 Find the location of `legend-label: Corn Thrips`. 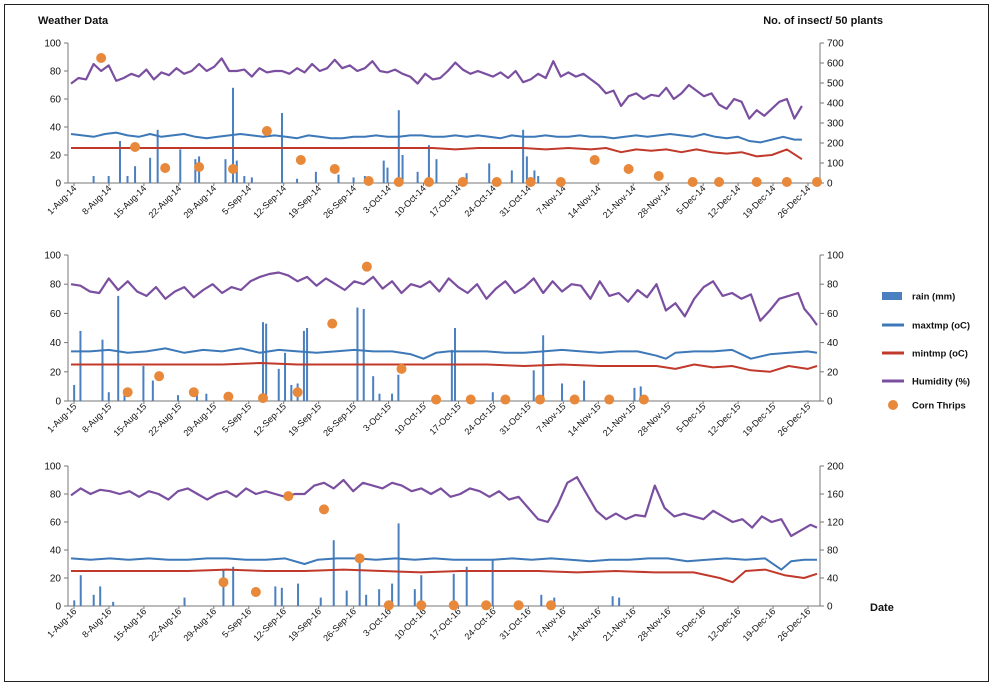

legend-label: Corn Thrips is located at coordinates (939, 406).